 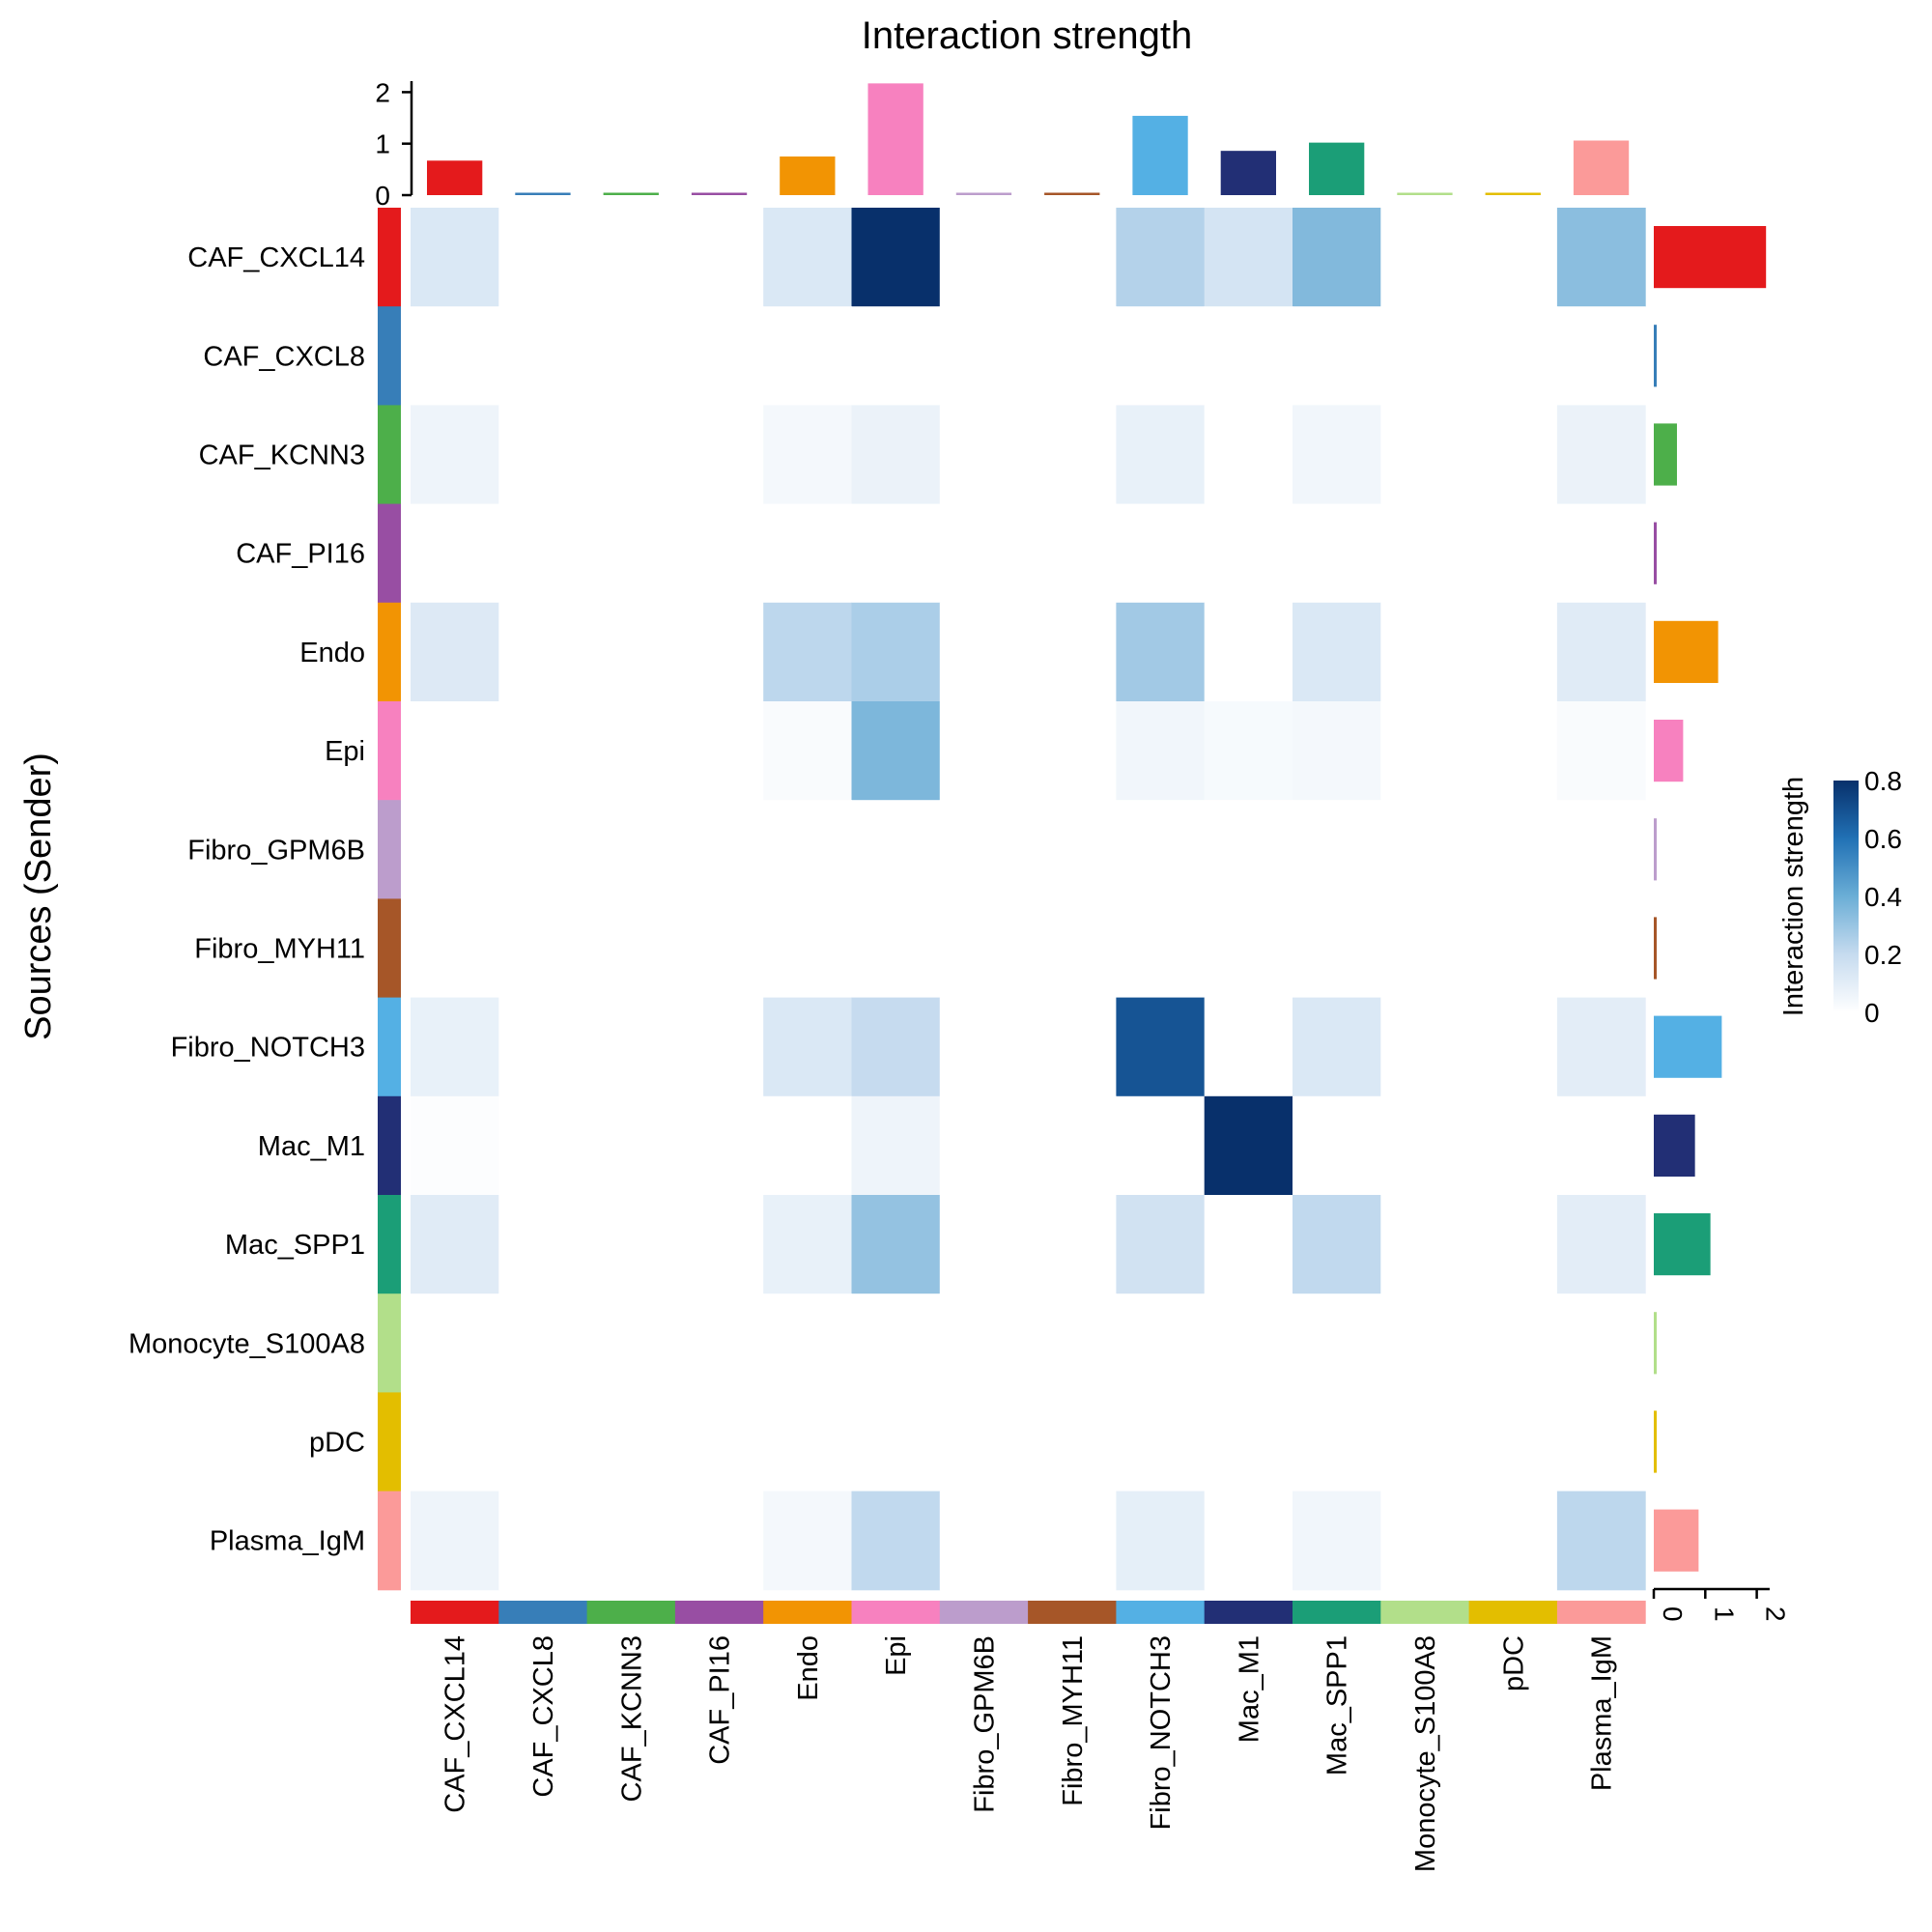 I want to click on cell-plasma-igm-to-mac-spp1, so click(x=1337, y=1541).